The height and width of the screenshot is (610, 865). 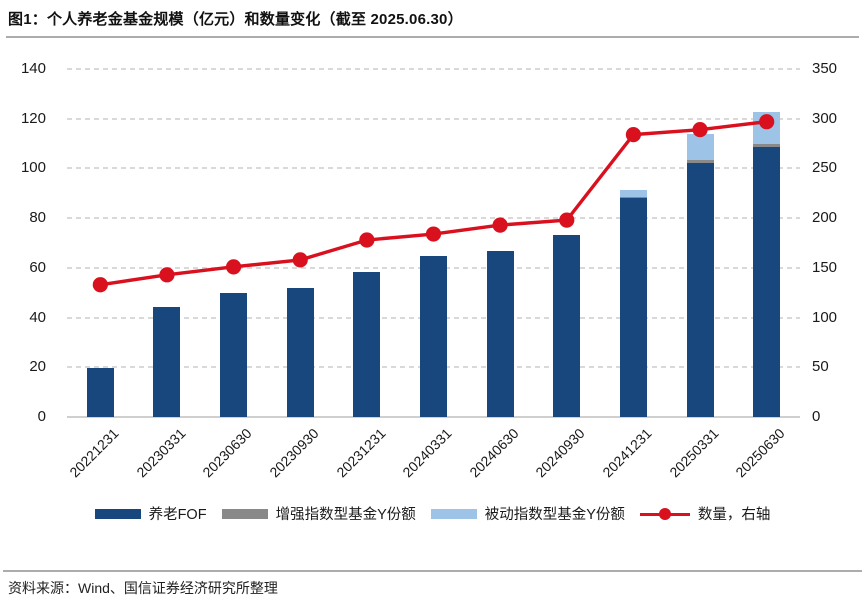 I want to click on title-divider, so click(x=432, y=37).